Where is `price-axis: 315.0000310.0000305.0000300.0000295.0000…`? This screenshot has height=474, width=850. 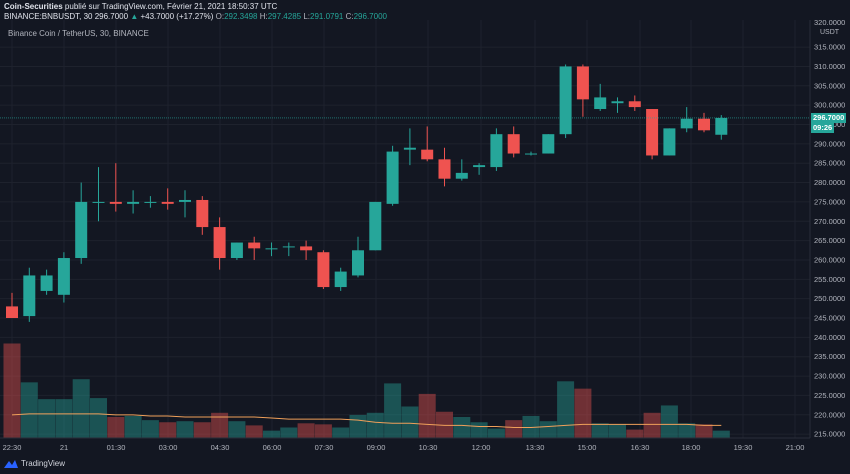 price-axis: 315.0000310.0000305.0000300.0000295.0000… is located at coordinates (829, 228).